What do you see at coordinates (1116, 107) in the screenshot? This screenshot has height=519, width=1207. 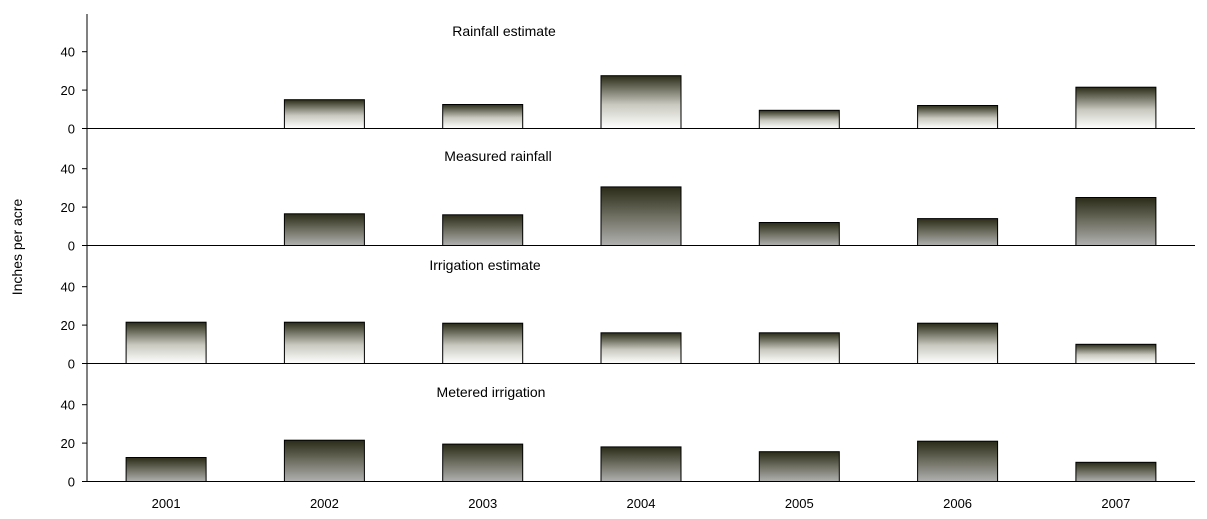 I see `bar-rainfall-estimate-2007` at bounding box center [1116, 107].